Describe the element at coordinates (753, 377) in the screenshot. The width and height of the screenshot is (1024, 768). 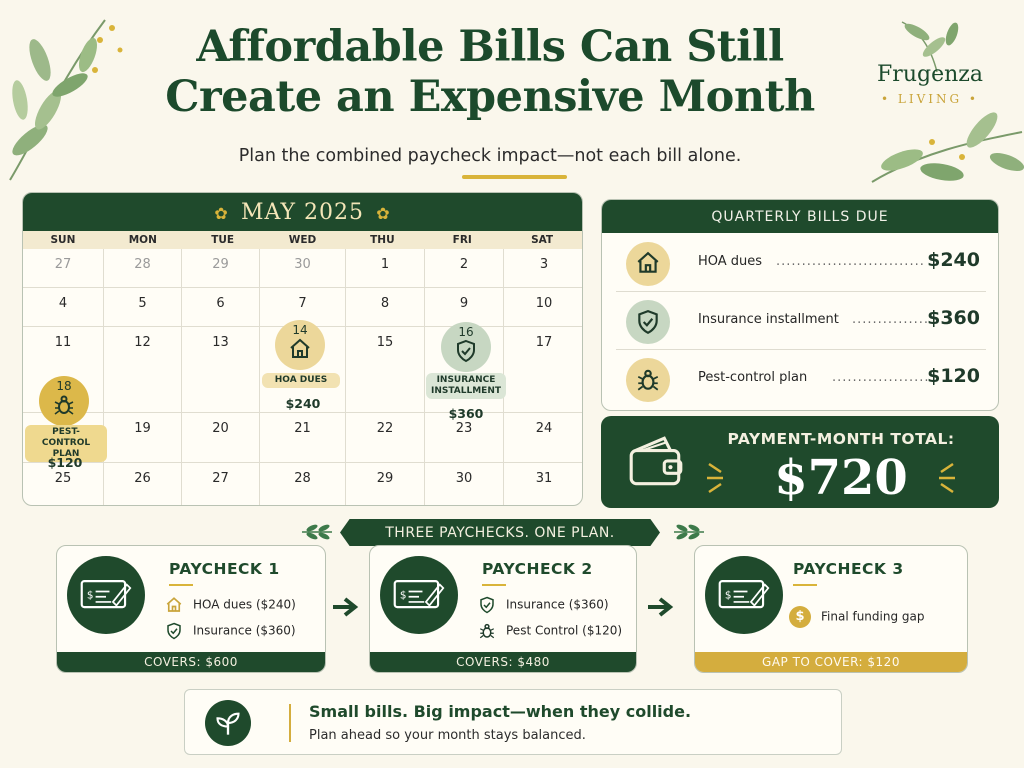
I see `quarterly-pest-name: Pest-control plan` at that location.